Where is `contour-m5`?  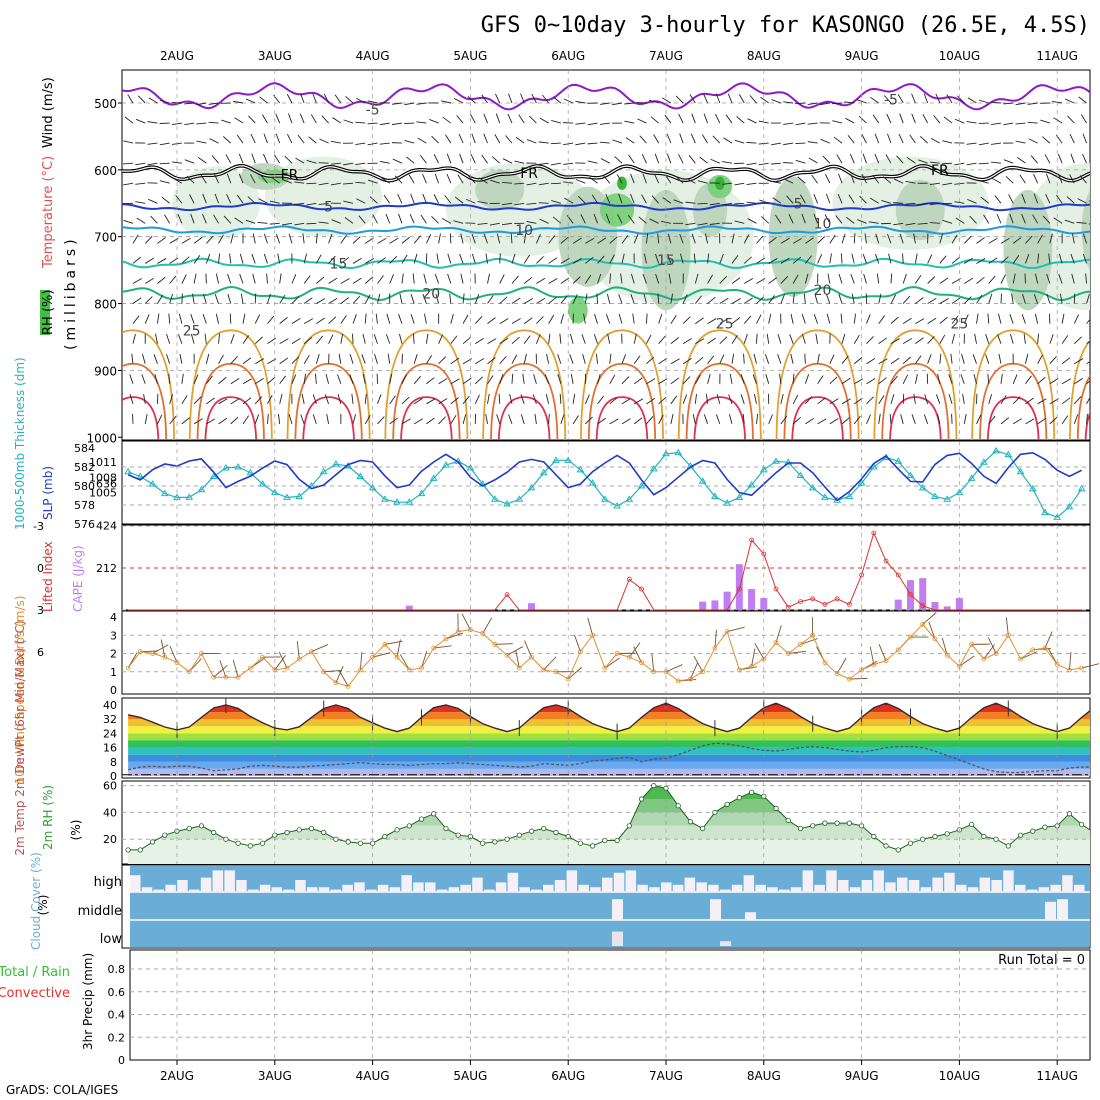
contour-m5 is located at coordinates (606, 96).